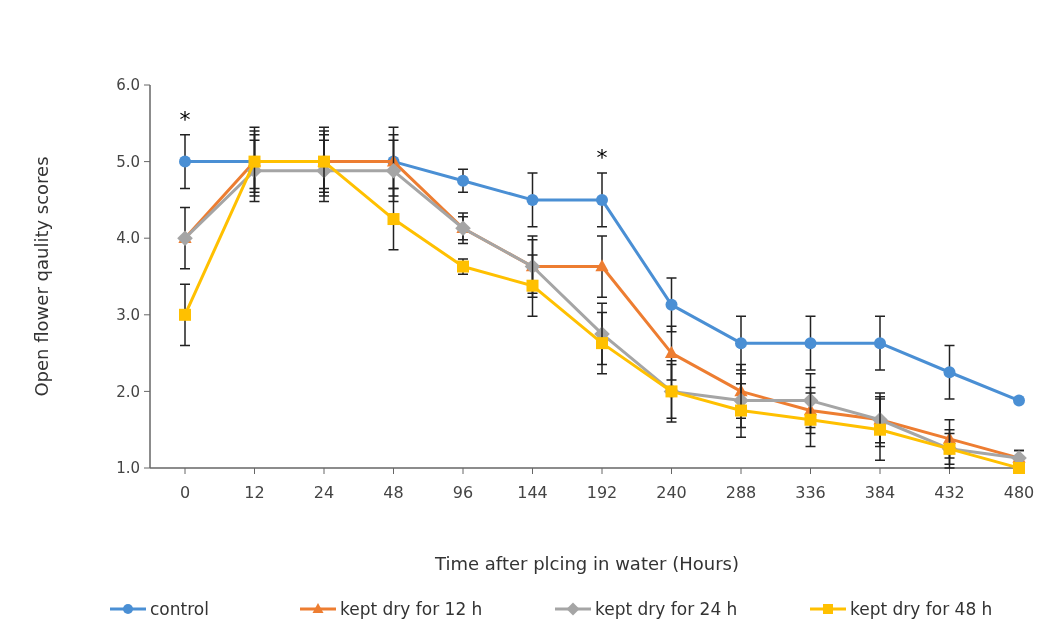  Describe the element at coordinates (128, 391) in the screenshot. I see `y-tick-label: 2.0` at that location.